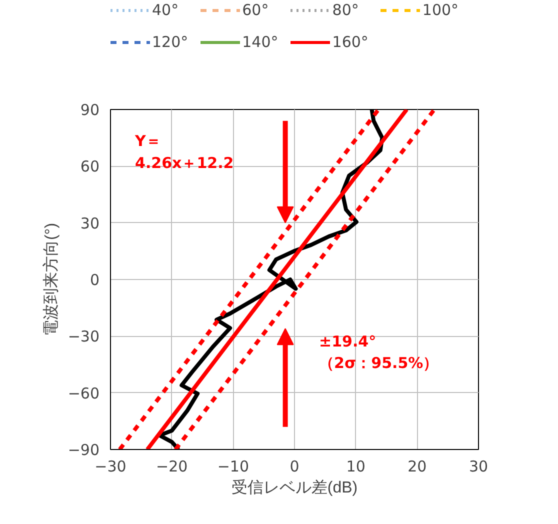 Image resolution: width=558 pixels, height=524 pixels. I want to click on legend-label: 100°, so click(440, 10).